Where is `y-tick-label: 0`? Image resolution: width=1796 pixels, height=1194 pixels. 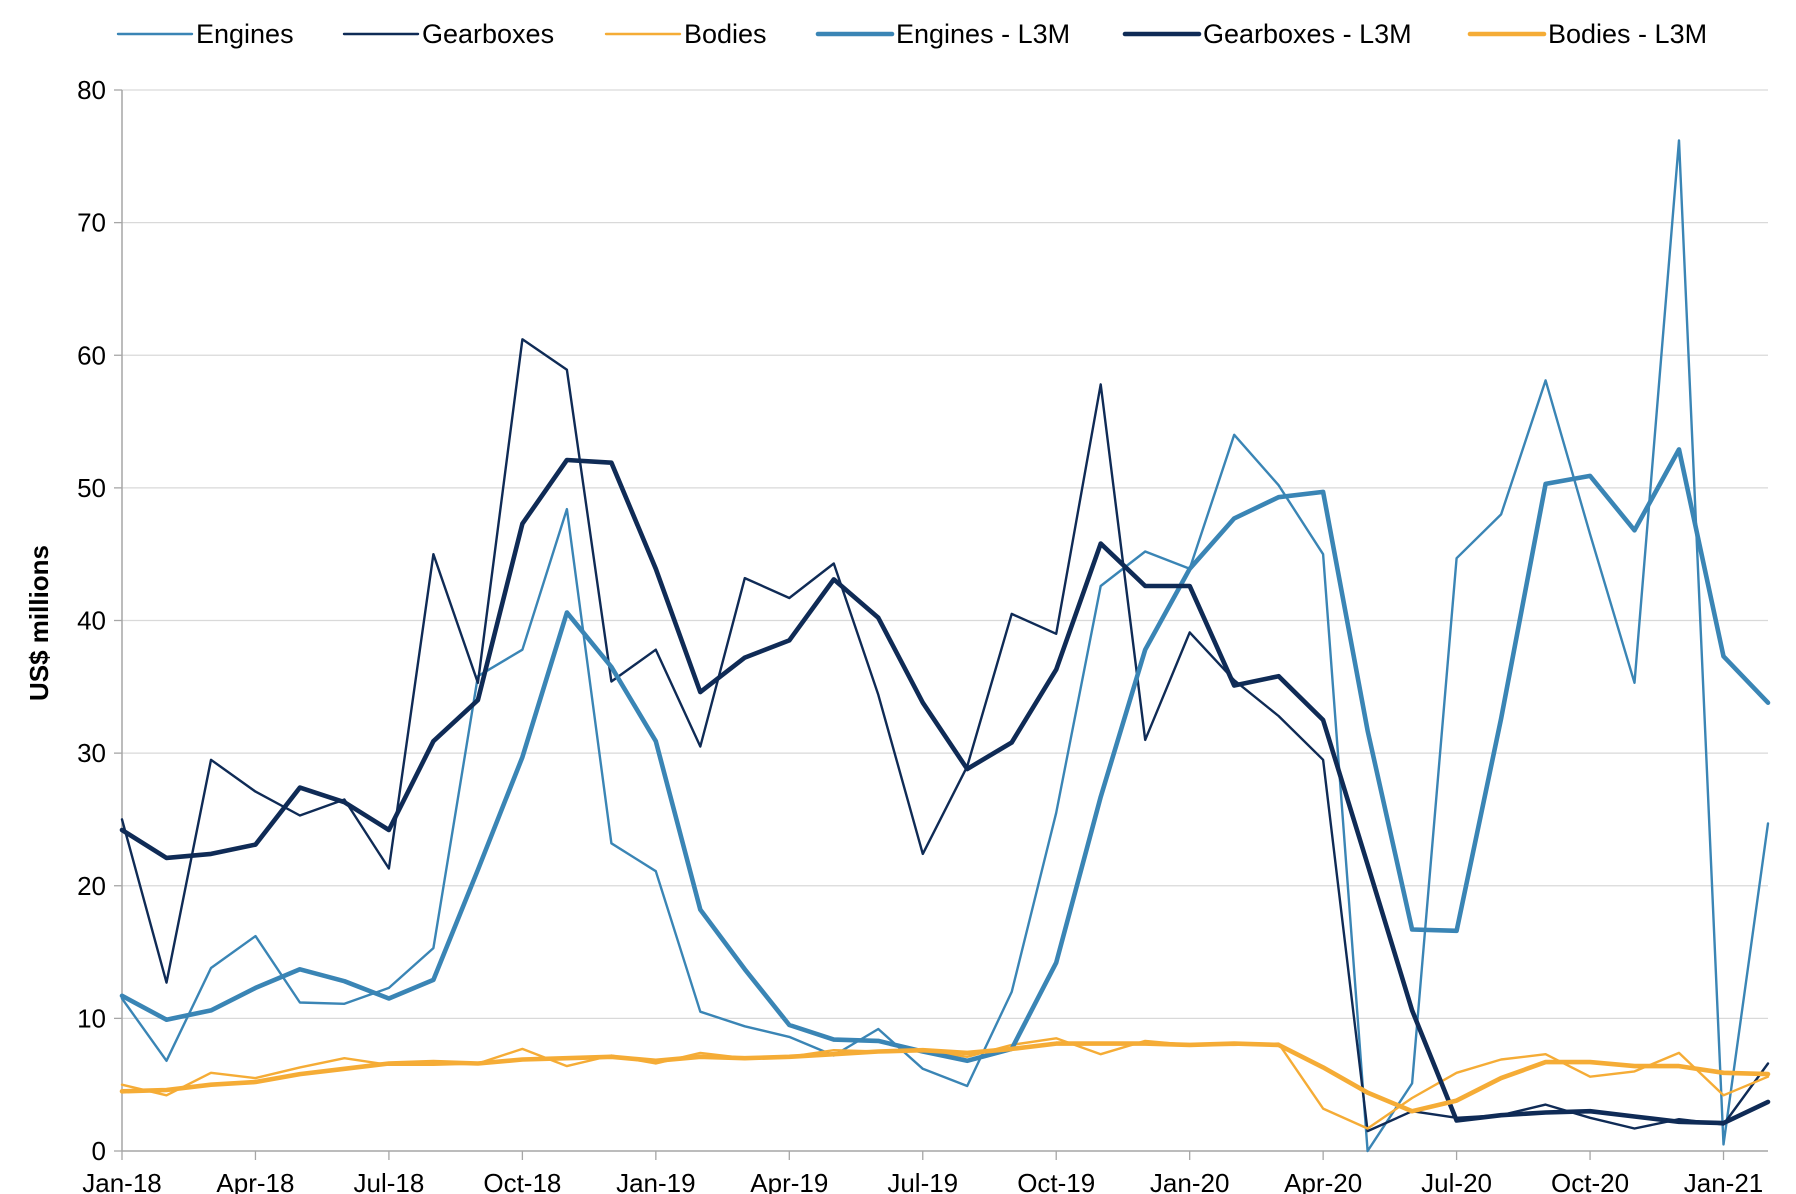
y-tick-label: 0 is located at coordinates (99, 1151).